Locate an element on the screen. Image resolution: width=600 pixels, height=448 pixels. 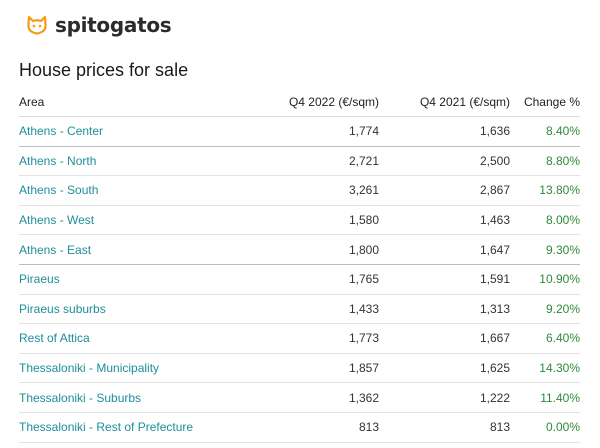
q4-2022-value: 813 is located at coordinates (307, 427).